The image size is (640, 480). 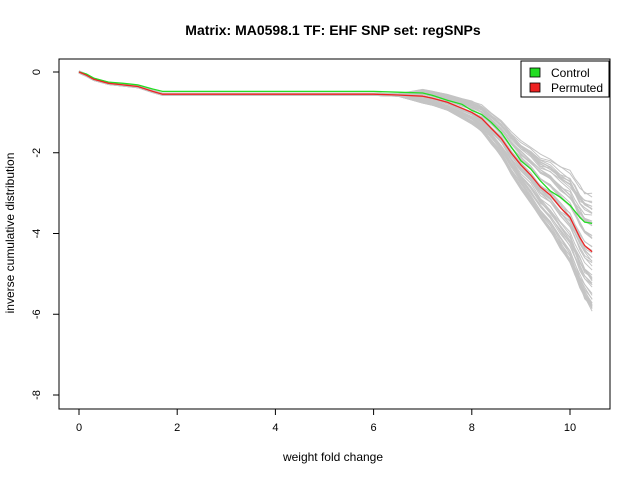 What do you see at coordinates (177, 428) in the screenshot?
I see `x-tick-label: 2` at bounding box center [177, 428].